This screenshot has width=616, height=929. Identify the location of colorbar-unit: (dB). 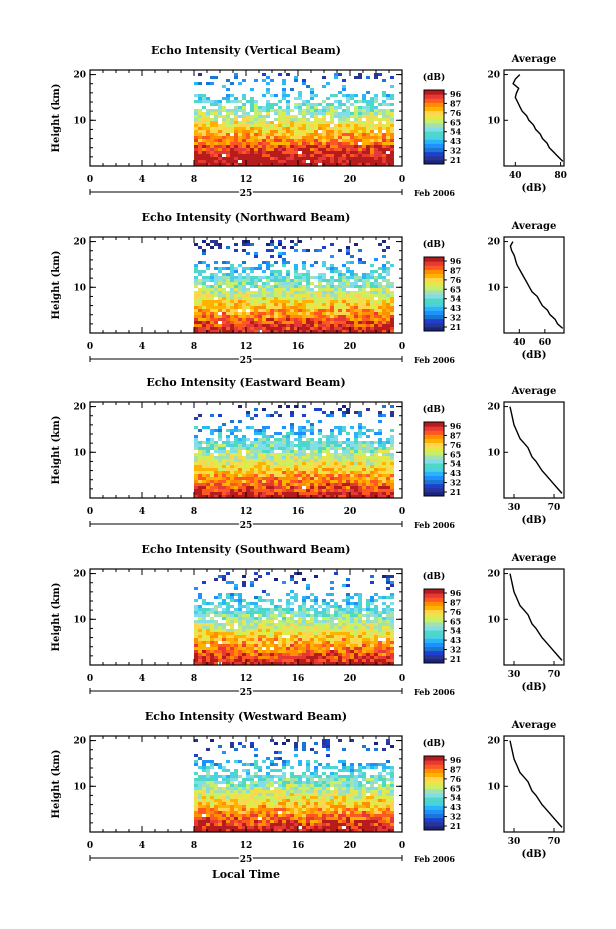
(434, 576).